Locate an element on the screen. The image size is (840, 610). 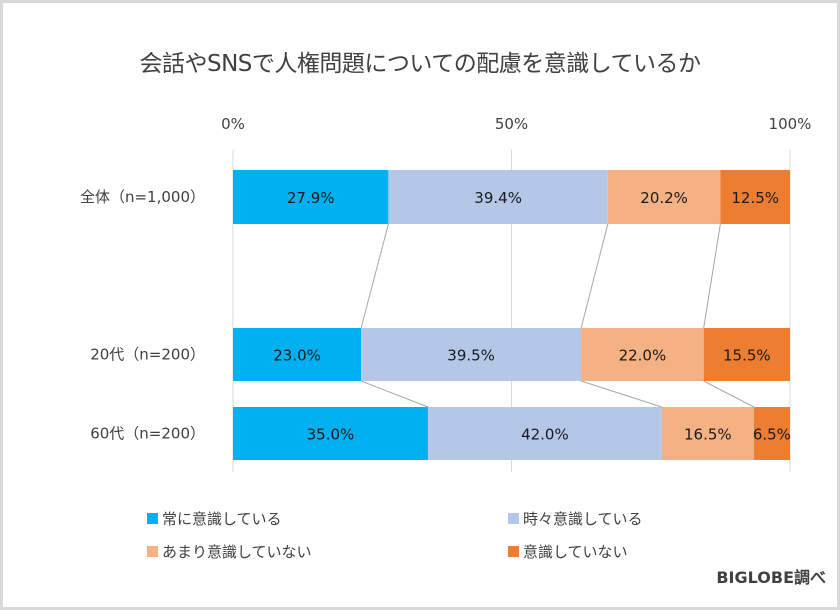
legend-label: あまり意識していない is located at coordinates (237, 552).